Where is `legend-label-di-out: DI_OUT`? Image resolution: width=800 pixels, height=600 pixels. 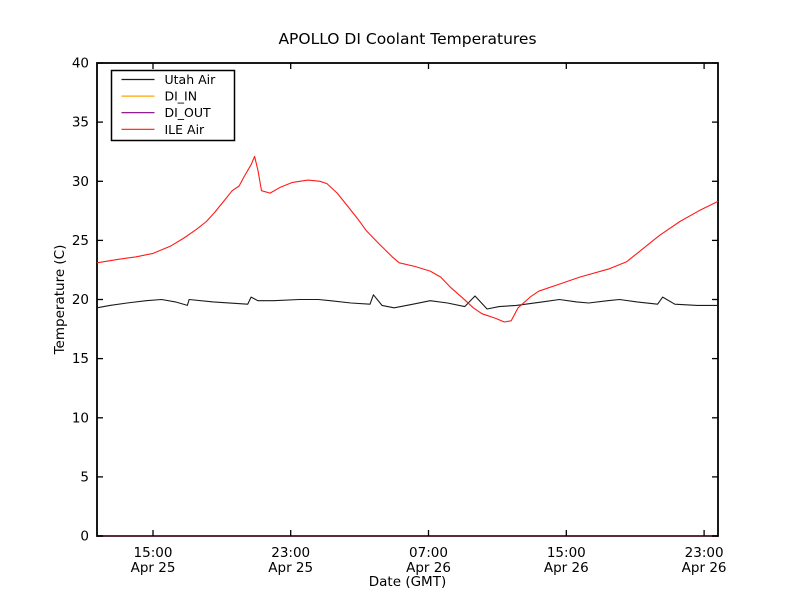
legend-label-di-out: DI_OUT is located at coordinates (188, 112).